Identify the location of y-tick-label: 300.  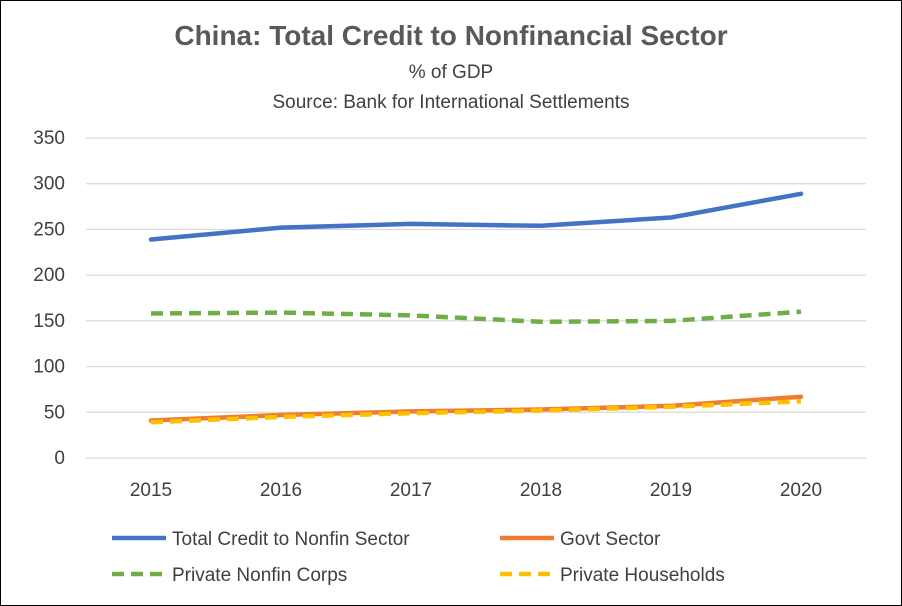
(49, 184).